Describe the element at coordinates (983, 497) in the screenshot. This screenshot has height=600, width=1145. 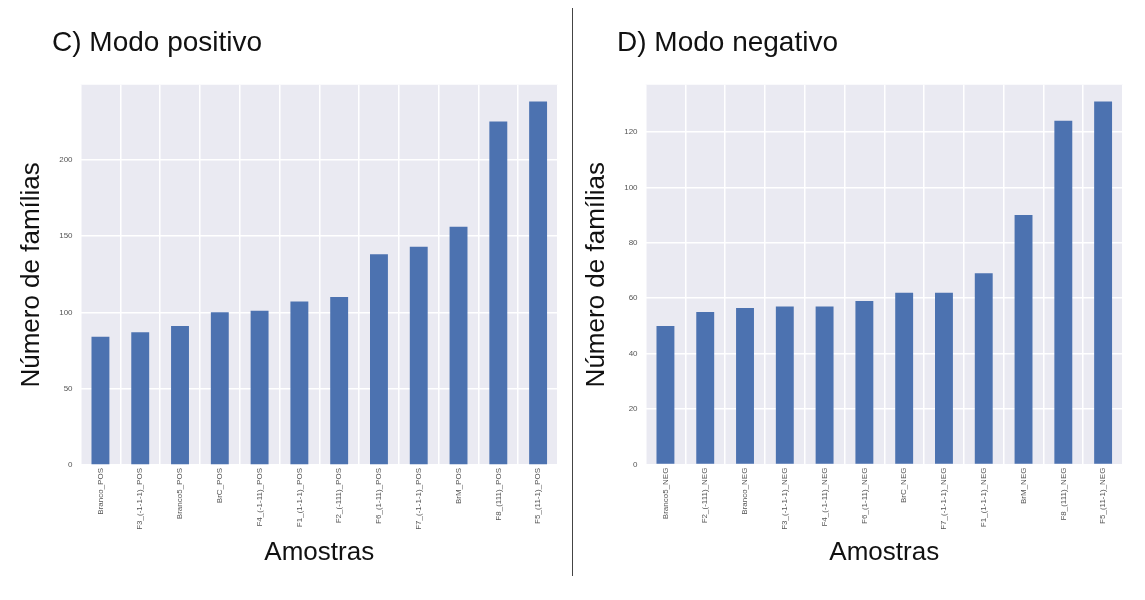
I see `x-tick-label: F1_(1-1-1)_NEG` at that location.